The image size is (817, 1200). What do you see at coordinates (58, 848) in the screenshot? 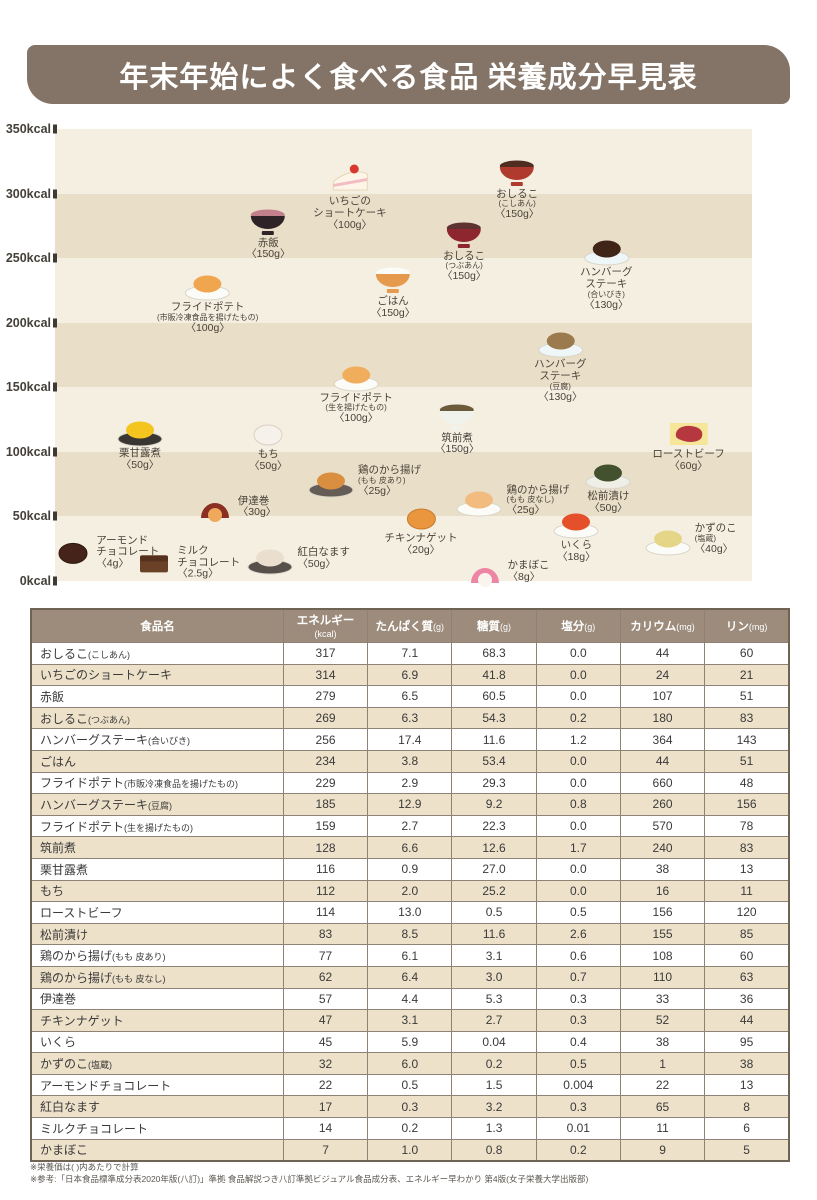
I see `row-food-name: 筑前煮` at bounding box center [58, 848].